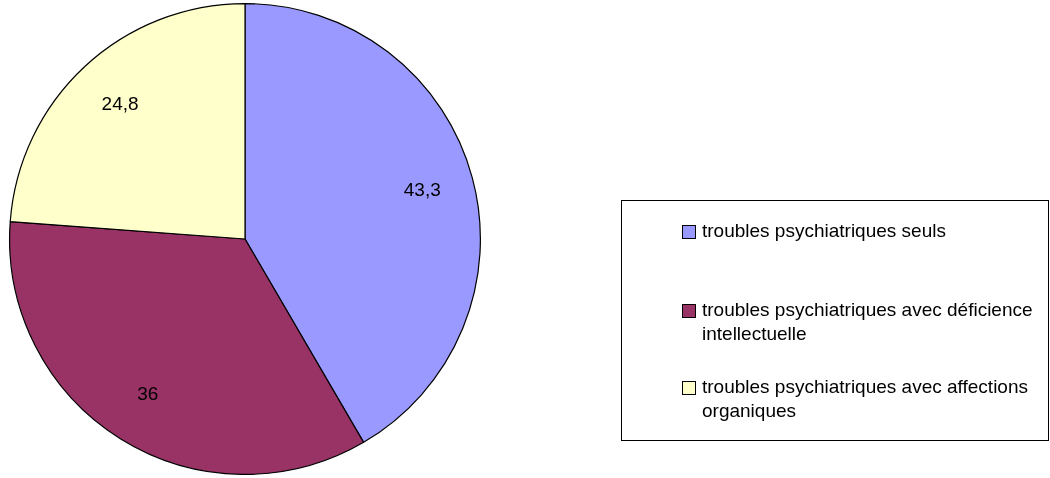 Image resolution: width=1050 pixels, height=478 pixels. What do you see at coordinates (422, 190) in the screenshot?
I see `data-label: 43,3` at bounding box center [422, 190].